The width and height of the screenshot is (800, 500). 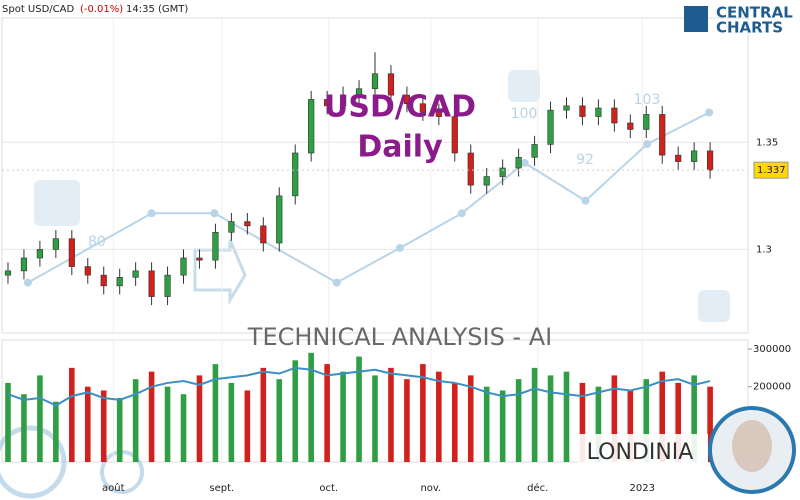 I want to click on last-price-box, so click(x=771, y=170).